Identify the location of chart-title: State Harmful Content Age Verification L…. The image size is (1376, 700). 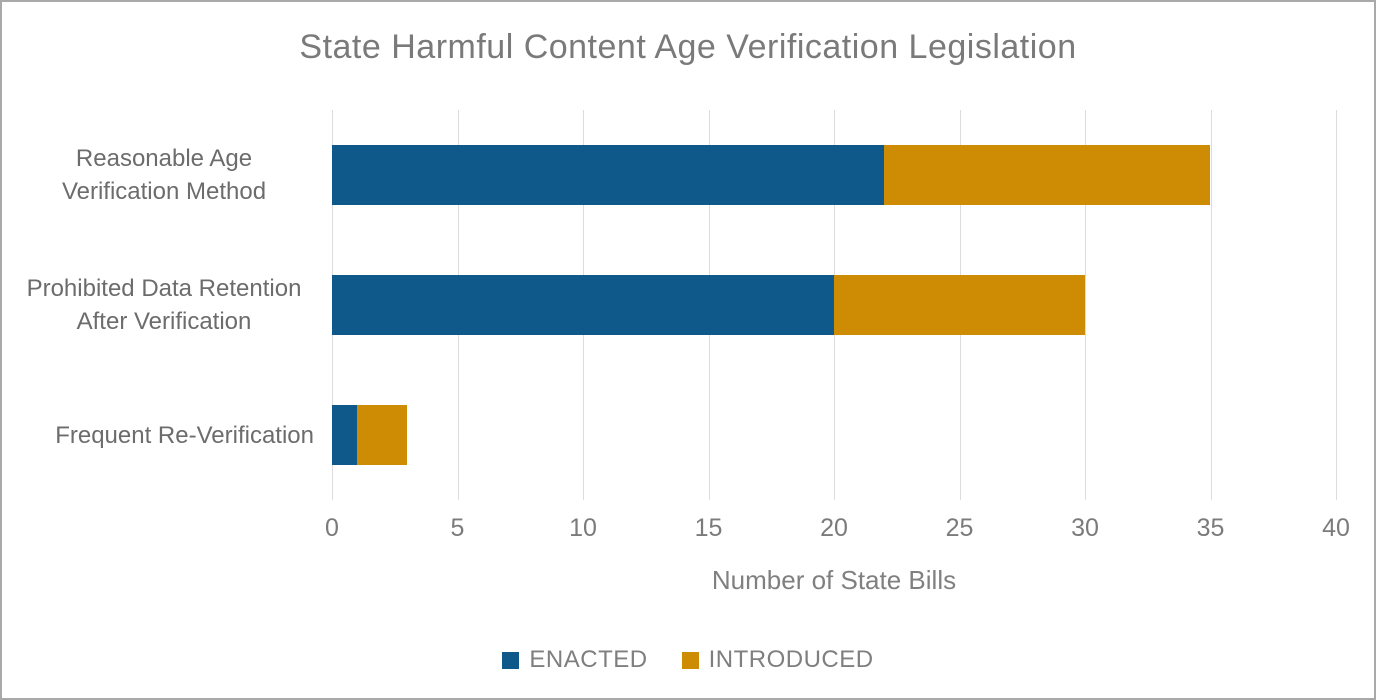
(688, 47).